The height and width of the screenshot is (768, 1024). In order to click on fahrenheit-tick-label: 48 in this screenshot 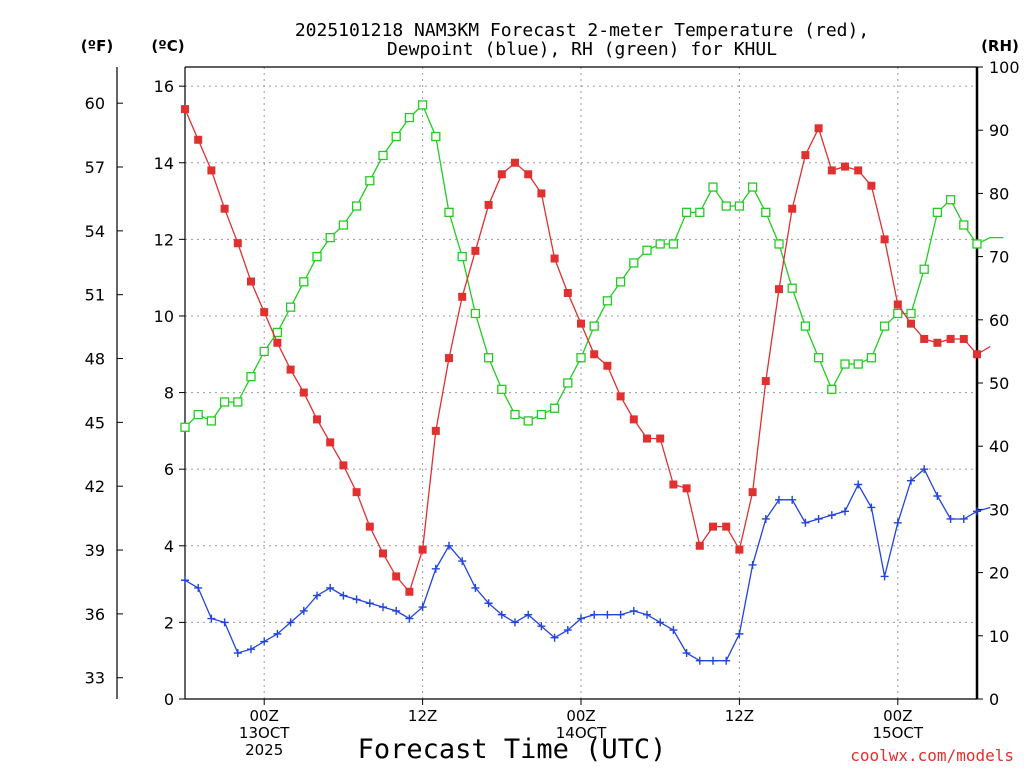, I will do `click(95, 359)`.